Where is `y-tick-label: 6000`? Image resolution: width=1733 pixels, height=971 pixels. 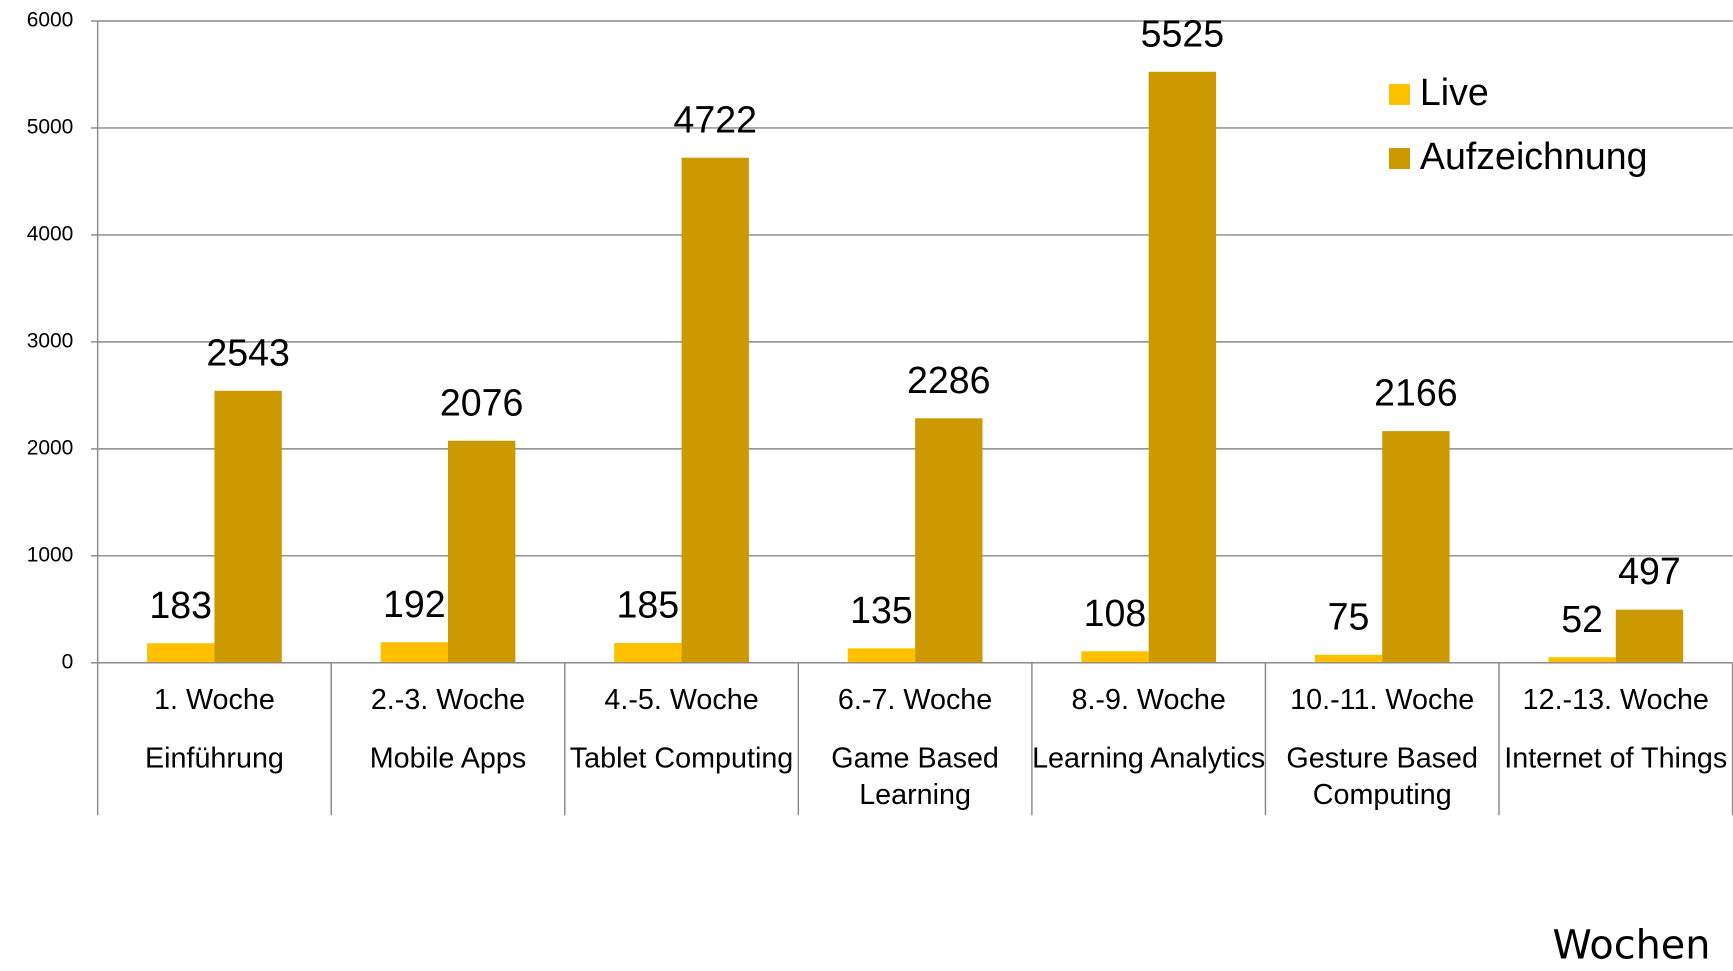
y-tick-label: 6000 is located at coordinates (50, 20).